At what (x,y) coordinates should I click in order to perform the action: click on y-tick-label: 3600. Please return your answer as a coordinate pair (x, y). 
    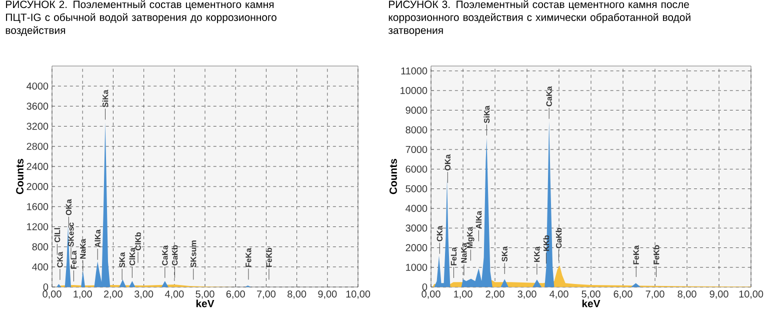
    Looking at the image, I should click on (37, 106).